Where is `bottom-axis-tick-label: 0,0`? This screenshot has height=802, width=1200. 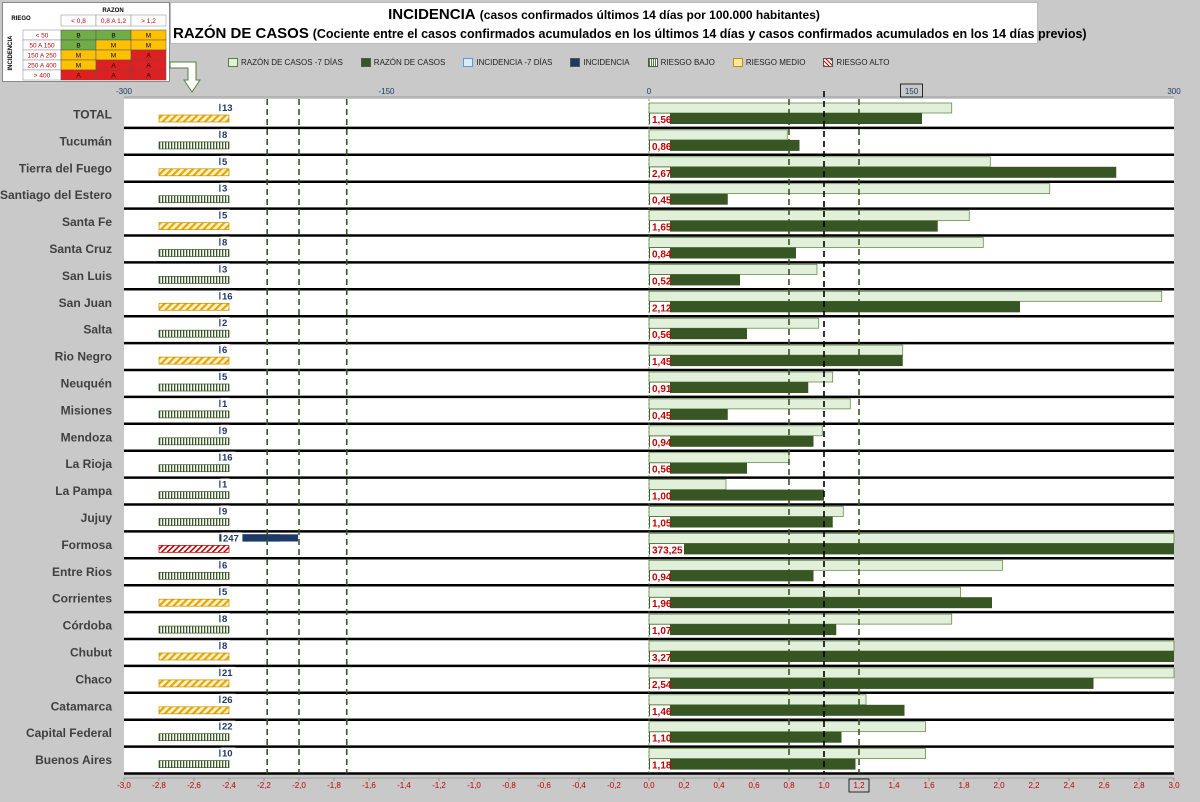
bottom-axis-tick-label: 0,0 is located at coordinates (649, 785).